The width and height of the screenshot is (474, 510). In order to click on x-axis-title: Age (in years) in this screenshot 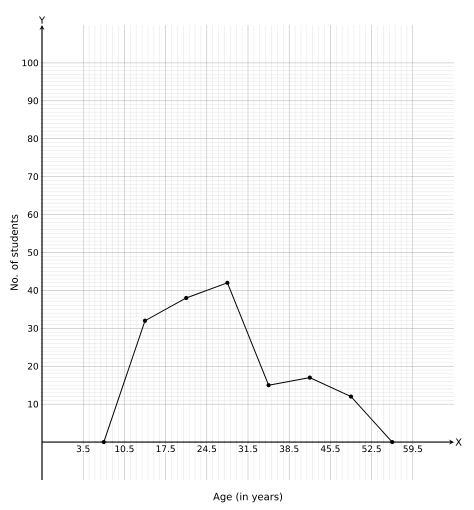, I will do `click(247, 497)`.